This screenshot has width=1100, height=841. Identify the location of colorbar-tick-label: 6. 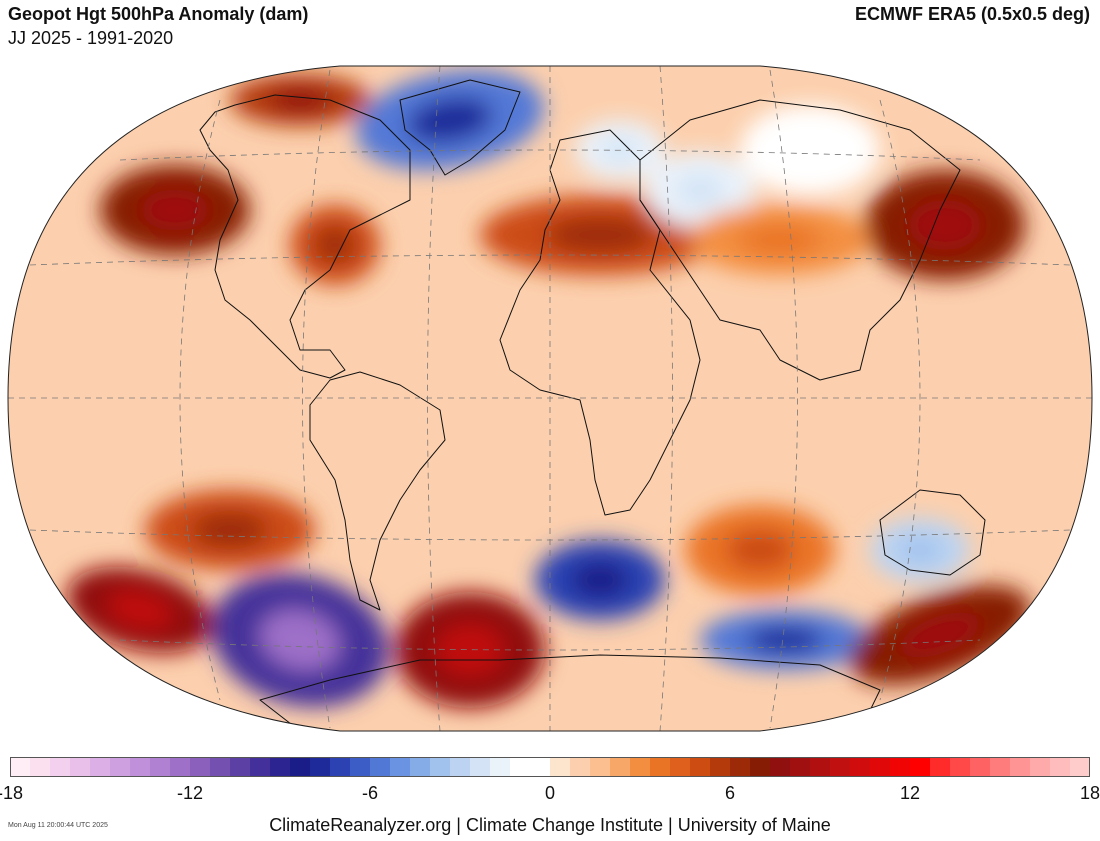
(730, 793).